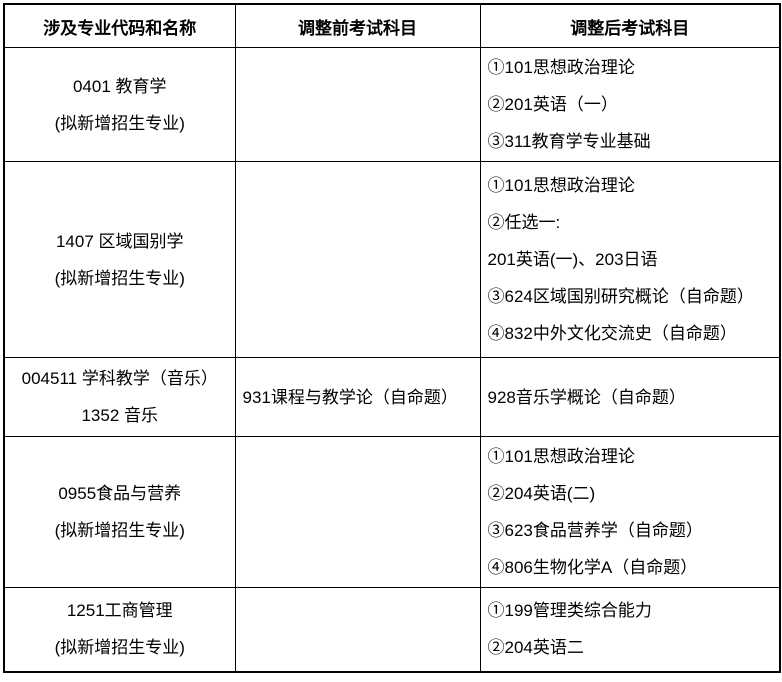 This screenshot has width=782, height=682. I want to click on program-cell: 1407 区域国别学 (拟新增招生专业), so click(119, 259).